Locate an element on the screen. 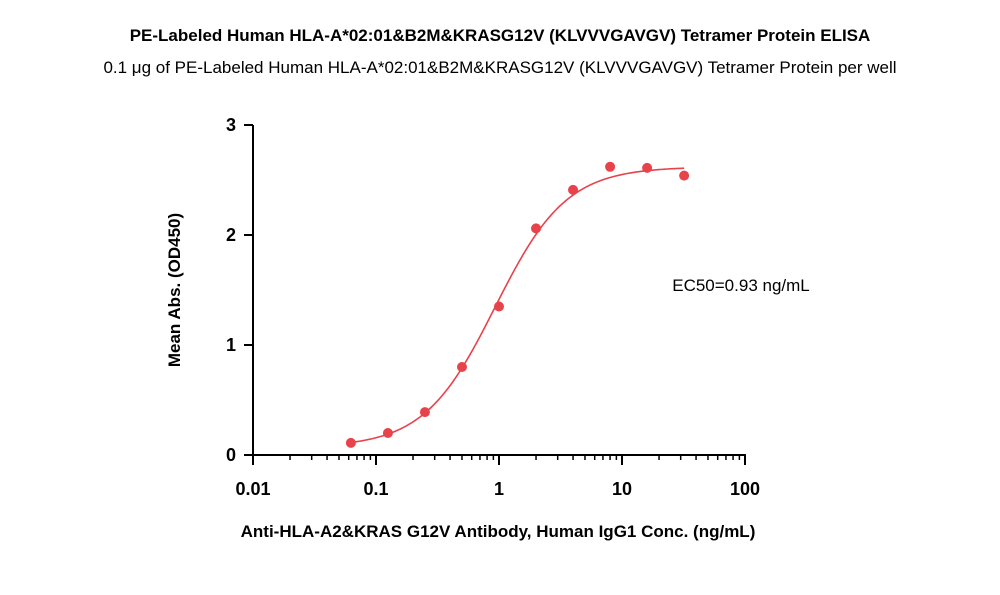 The image size is (1000, 595). x-tick-label: 10 is located at coordinates (622, 489).